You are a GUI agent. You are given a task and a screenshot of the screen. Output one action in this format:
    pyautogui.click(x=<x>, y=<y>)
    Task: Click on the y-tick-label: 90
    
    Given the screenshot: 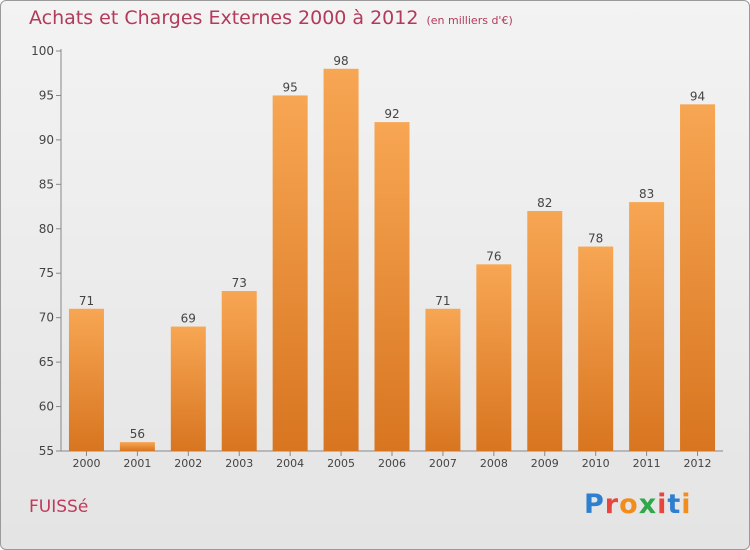 What is the action you would take?
    pyautogui.click(x=46, y=140)
    